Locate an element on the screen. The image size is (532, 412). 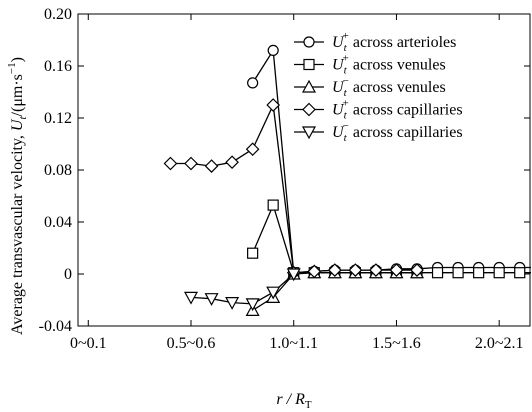
y-tick-label: 0.20 is located at coordinates (58, 14).